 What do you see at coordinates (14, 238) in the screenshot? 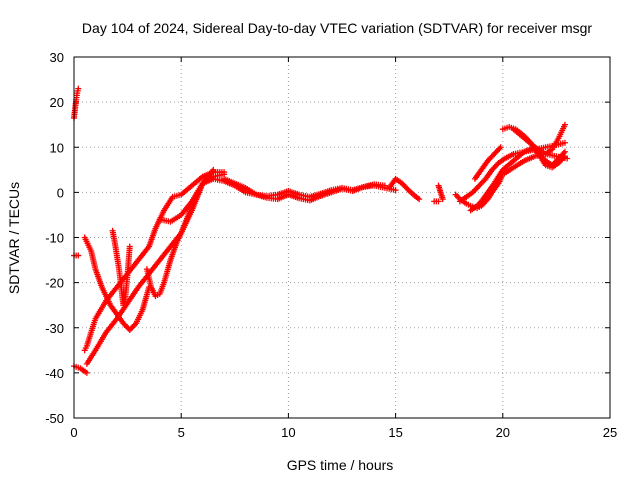
I see `y-axis-label: SDTVAR / TECUs` at bounding box center [14, 238].